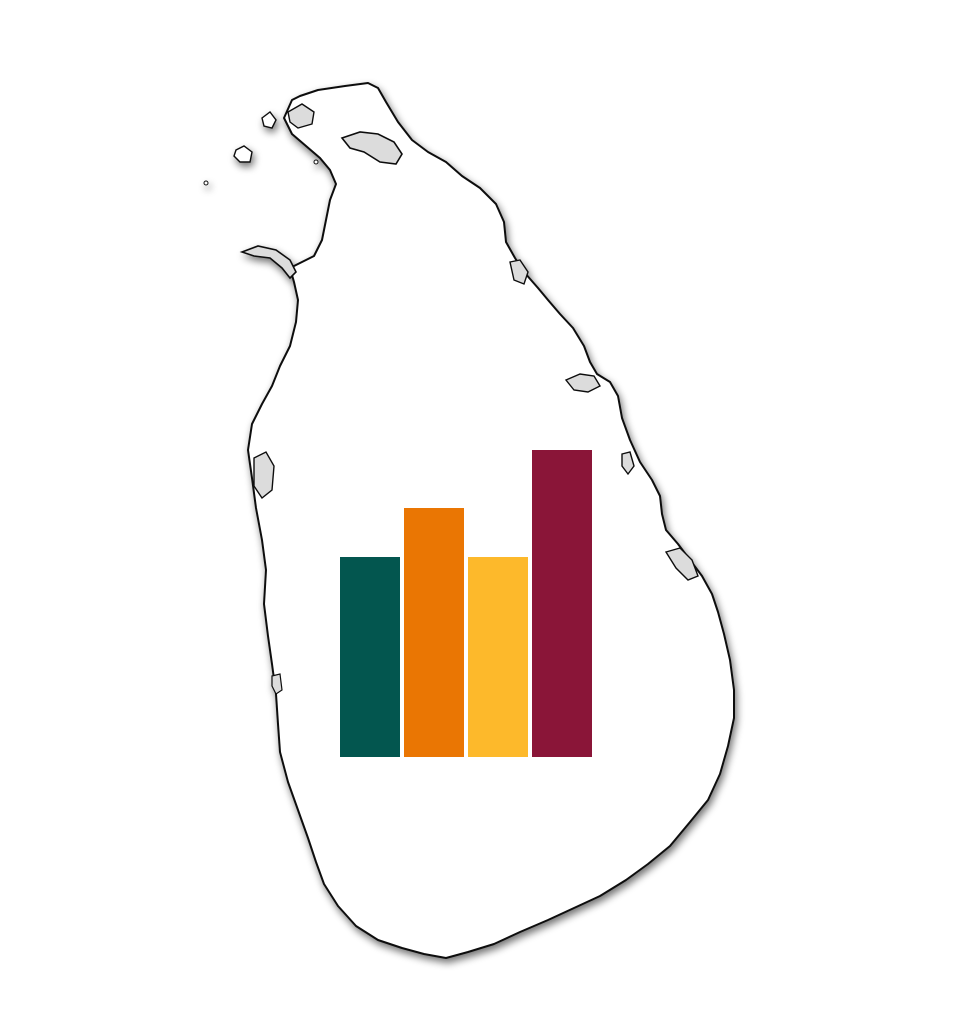  What do you see at coordinates (466, 603) in the screenshot?
I see `bar-chart` at bounding box center [466, 603].